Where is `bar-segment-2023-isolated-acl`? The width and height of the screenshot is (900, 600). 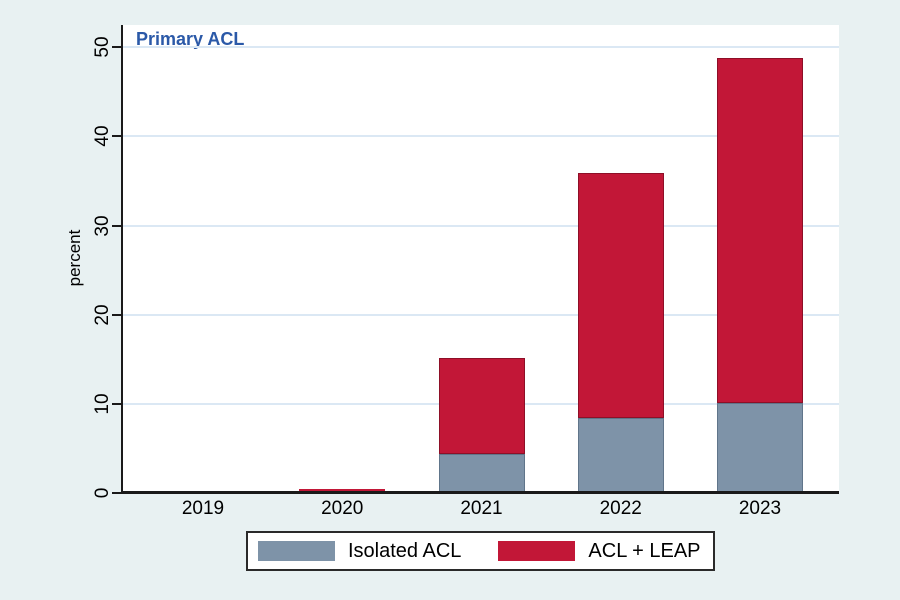 bar-segment-2023-isolated-acl is located at coordinates (760, 447).